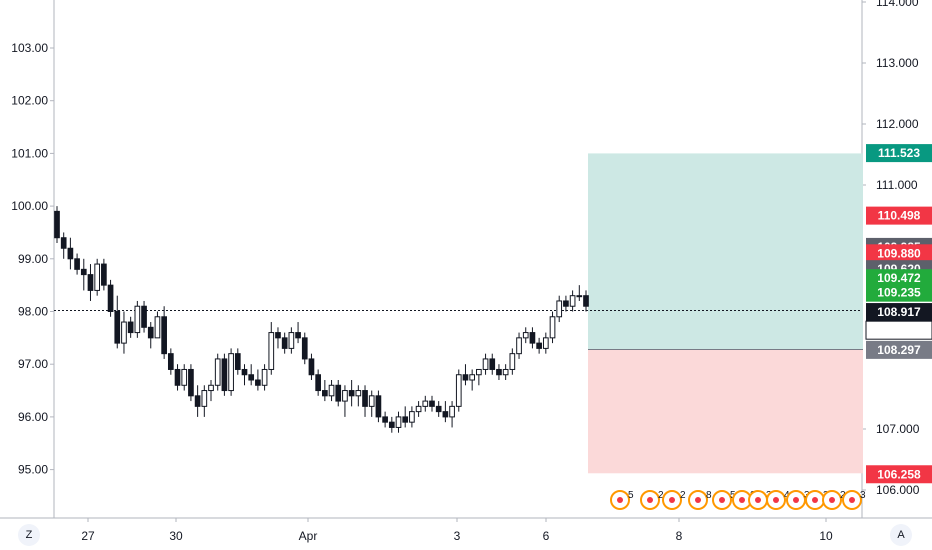 The height and width of the screenshot is (550, 932). What do you see at coordinates (29, 48) in the screenshot?
I see `left-axis-tick-label: 103.00` at bounding box center [29, 48].